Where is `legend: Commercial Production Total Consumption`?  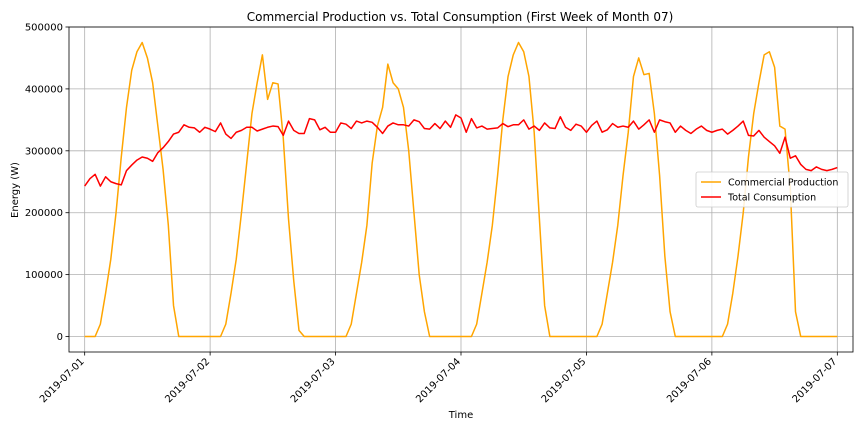 legend: Commercial Production Total Consumption is located at coordinates (772, 189).